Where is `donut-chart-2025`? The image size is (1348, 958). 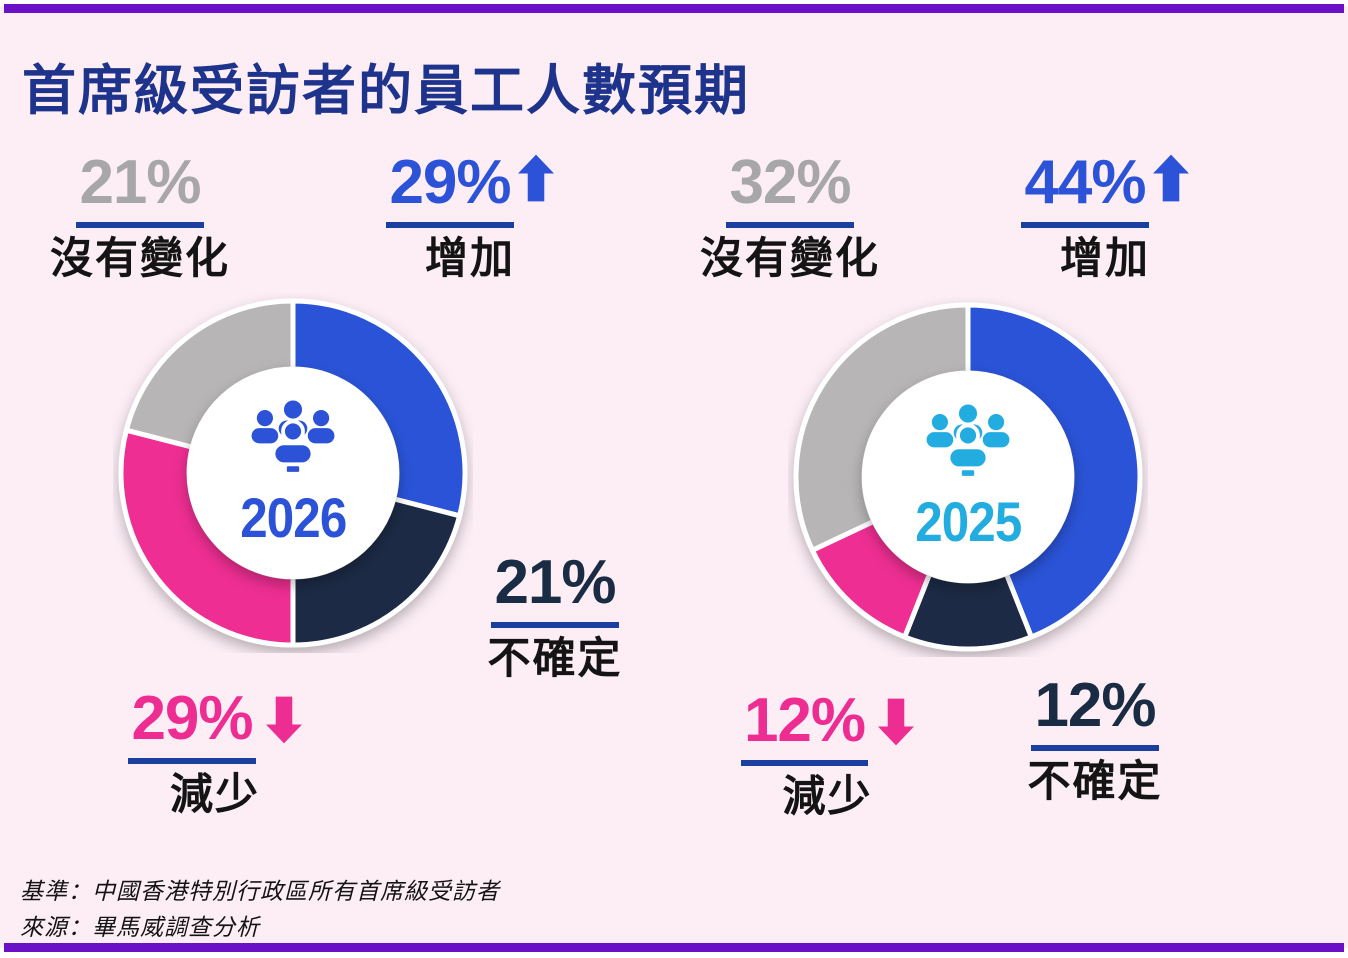
donut-chart-2025 is located at coordinates (968, 477).